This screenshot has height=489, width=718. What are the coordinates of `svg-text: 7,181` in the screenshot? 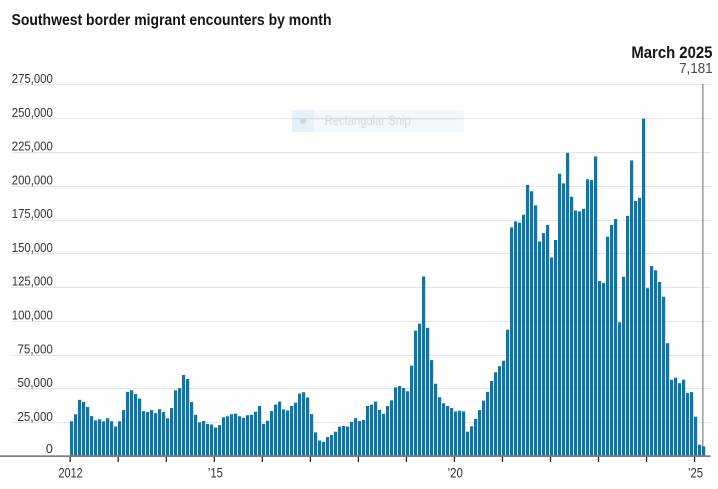 It's located at (696, 69).